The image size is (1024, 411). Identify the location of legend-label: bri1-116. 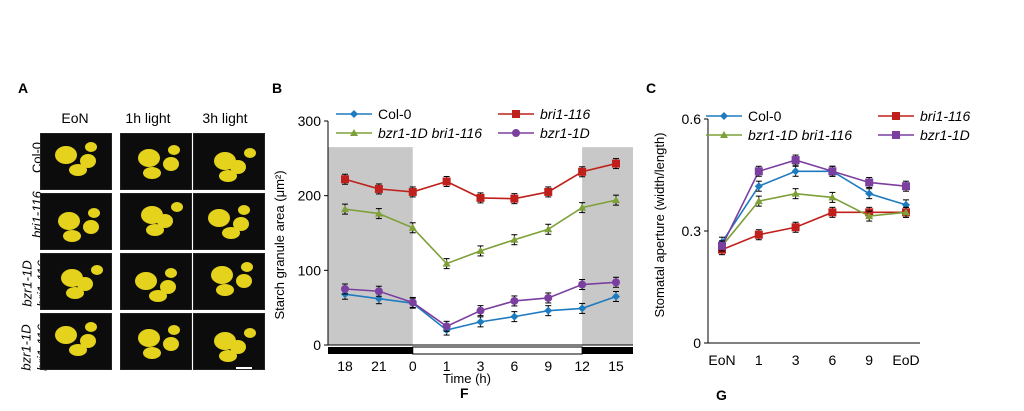
(945, 116).